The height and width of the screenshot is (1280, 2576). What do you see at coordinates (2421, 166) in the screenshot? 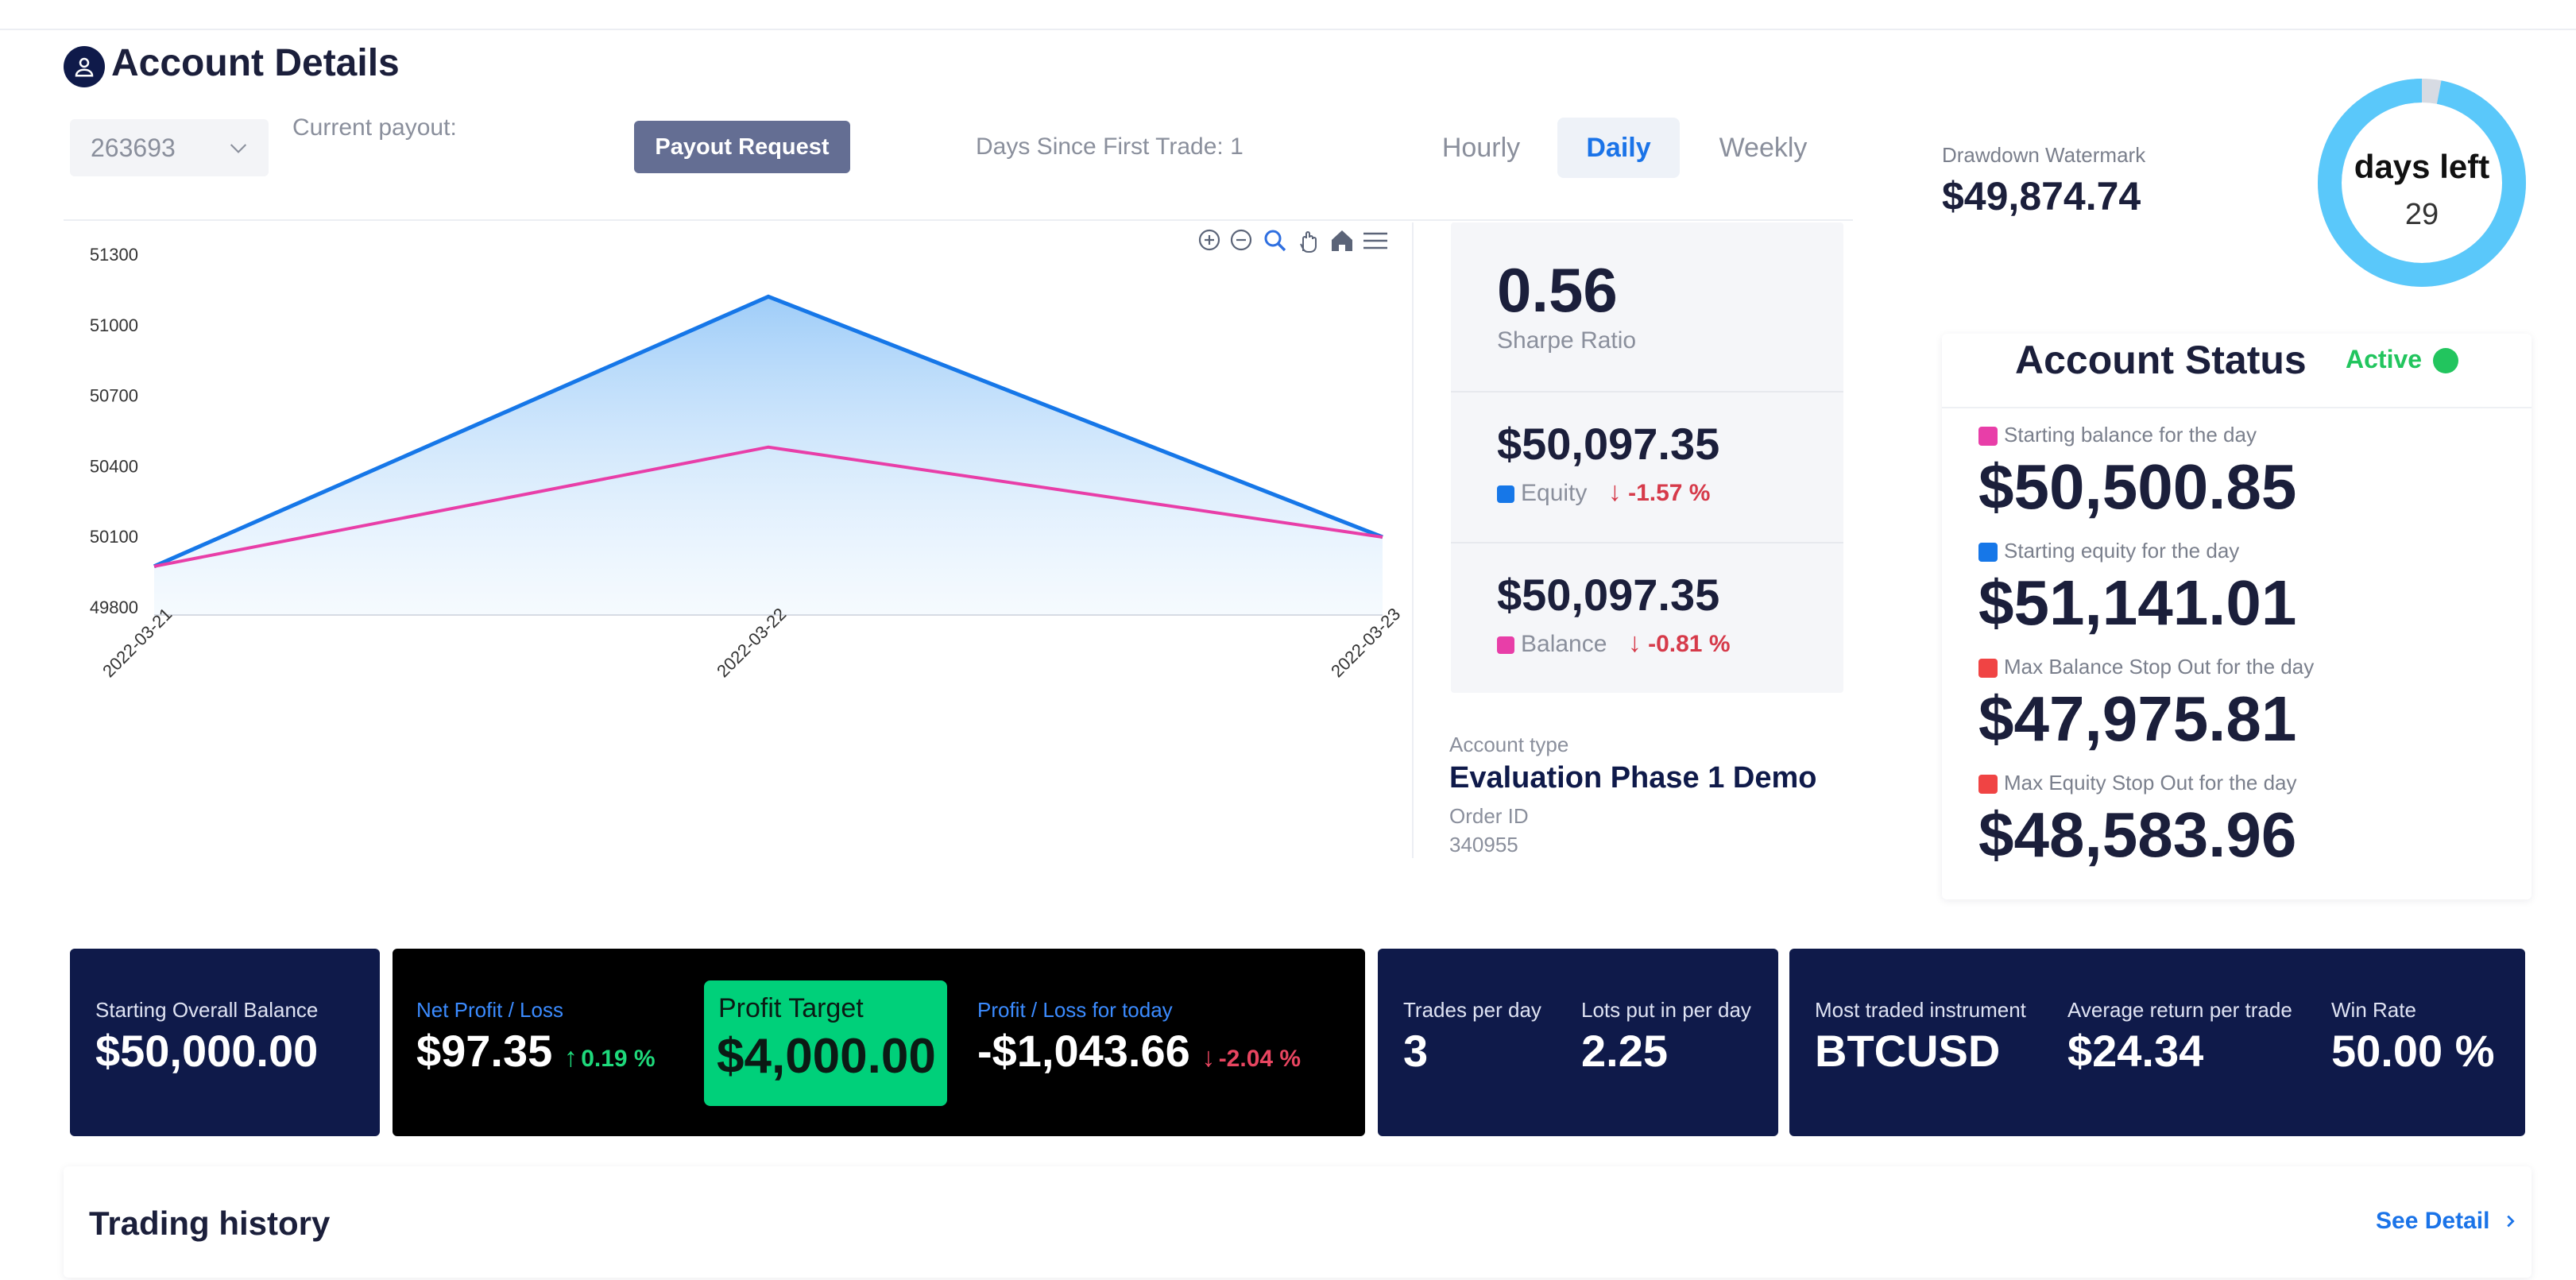
I see `days-left-label: days left` at bounding box center [2421, 166].